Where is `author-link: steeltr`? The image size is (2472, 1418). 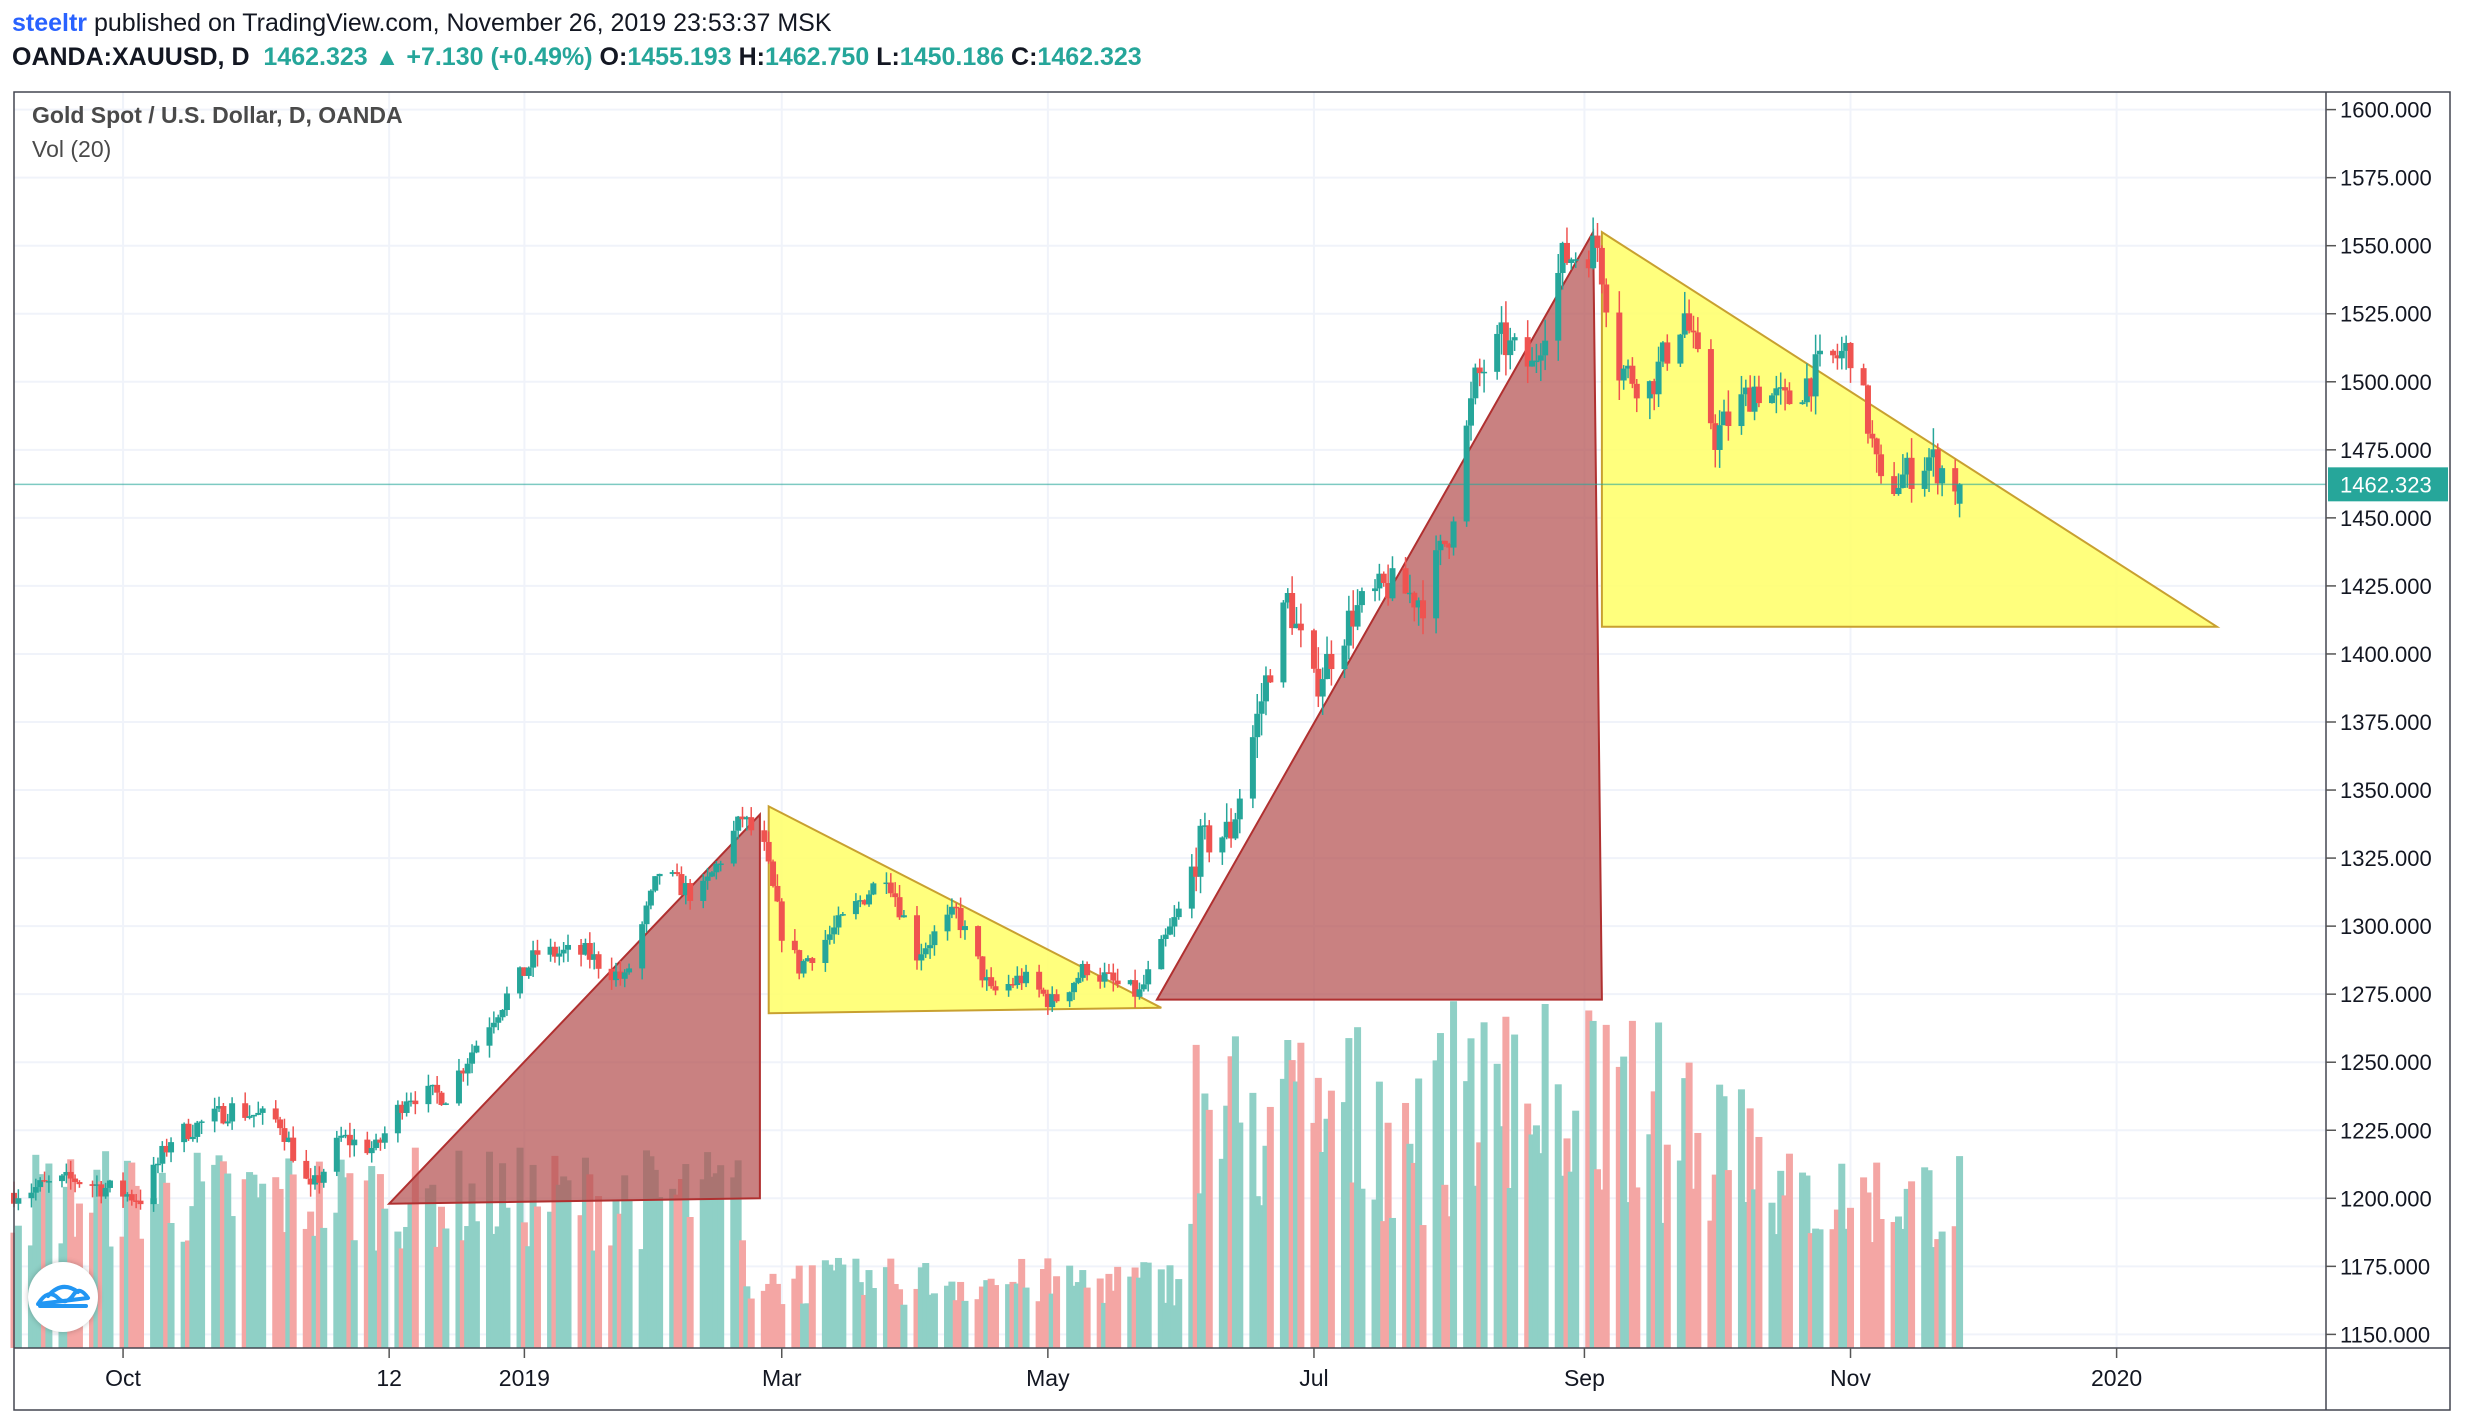 author-link: steeltr is located at coordinates (50, 23).